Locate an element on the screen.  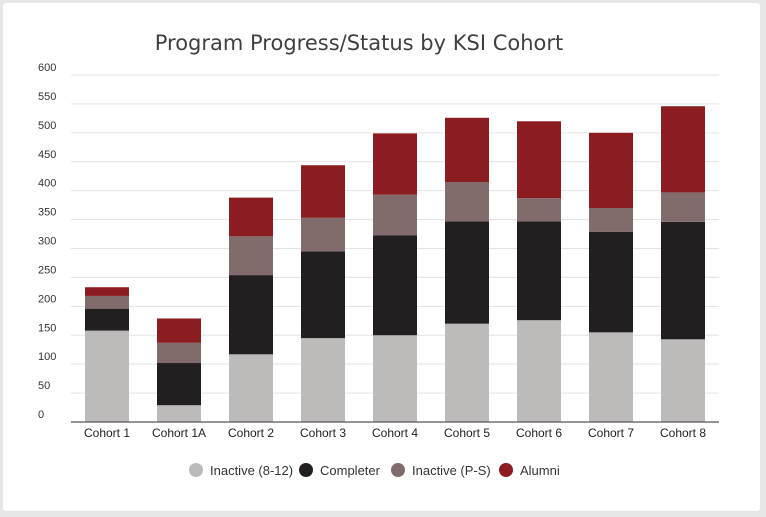
y-tick-label: 450 is located at coordinates (47, 155).